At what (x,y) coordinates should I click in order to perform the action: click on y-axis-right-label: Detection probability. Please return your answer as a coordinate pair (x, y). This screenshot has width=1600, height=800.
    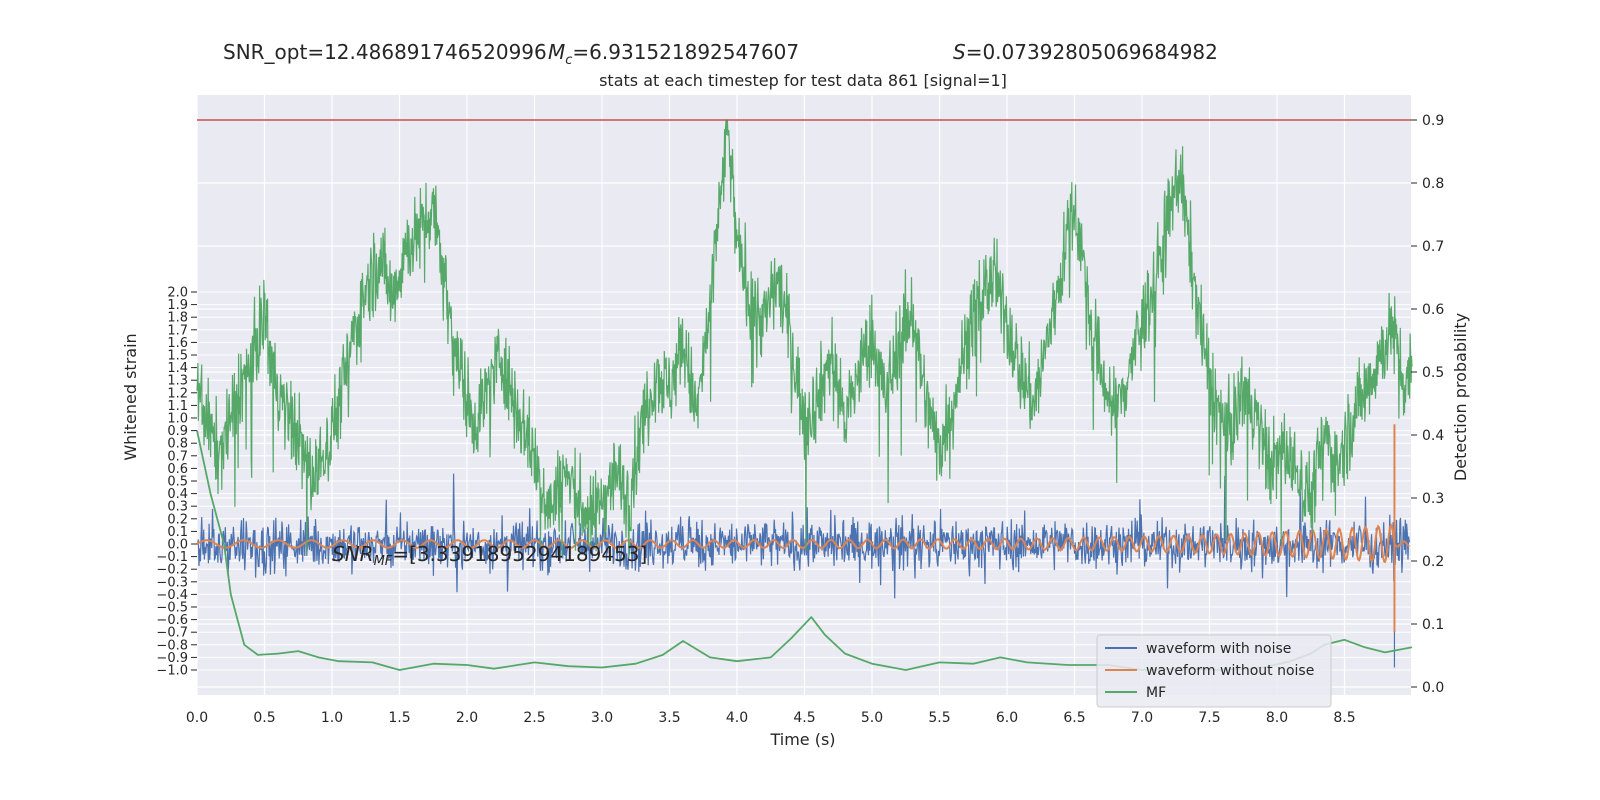
    Looking at the image, I should click on (1460, 397).